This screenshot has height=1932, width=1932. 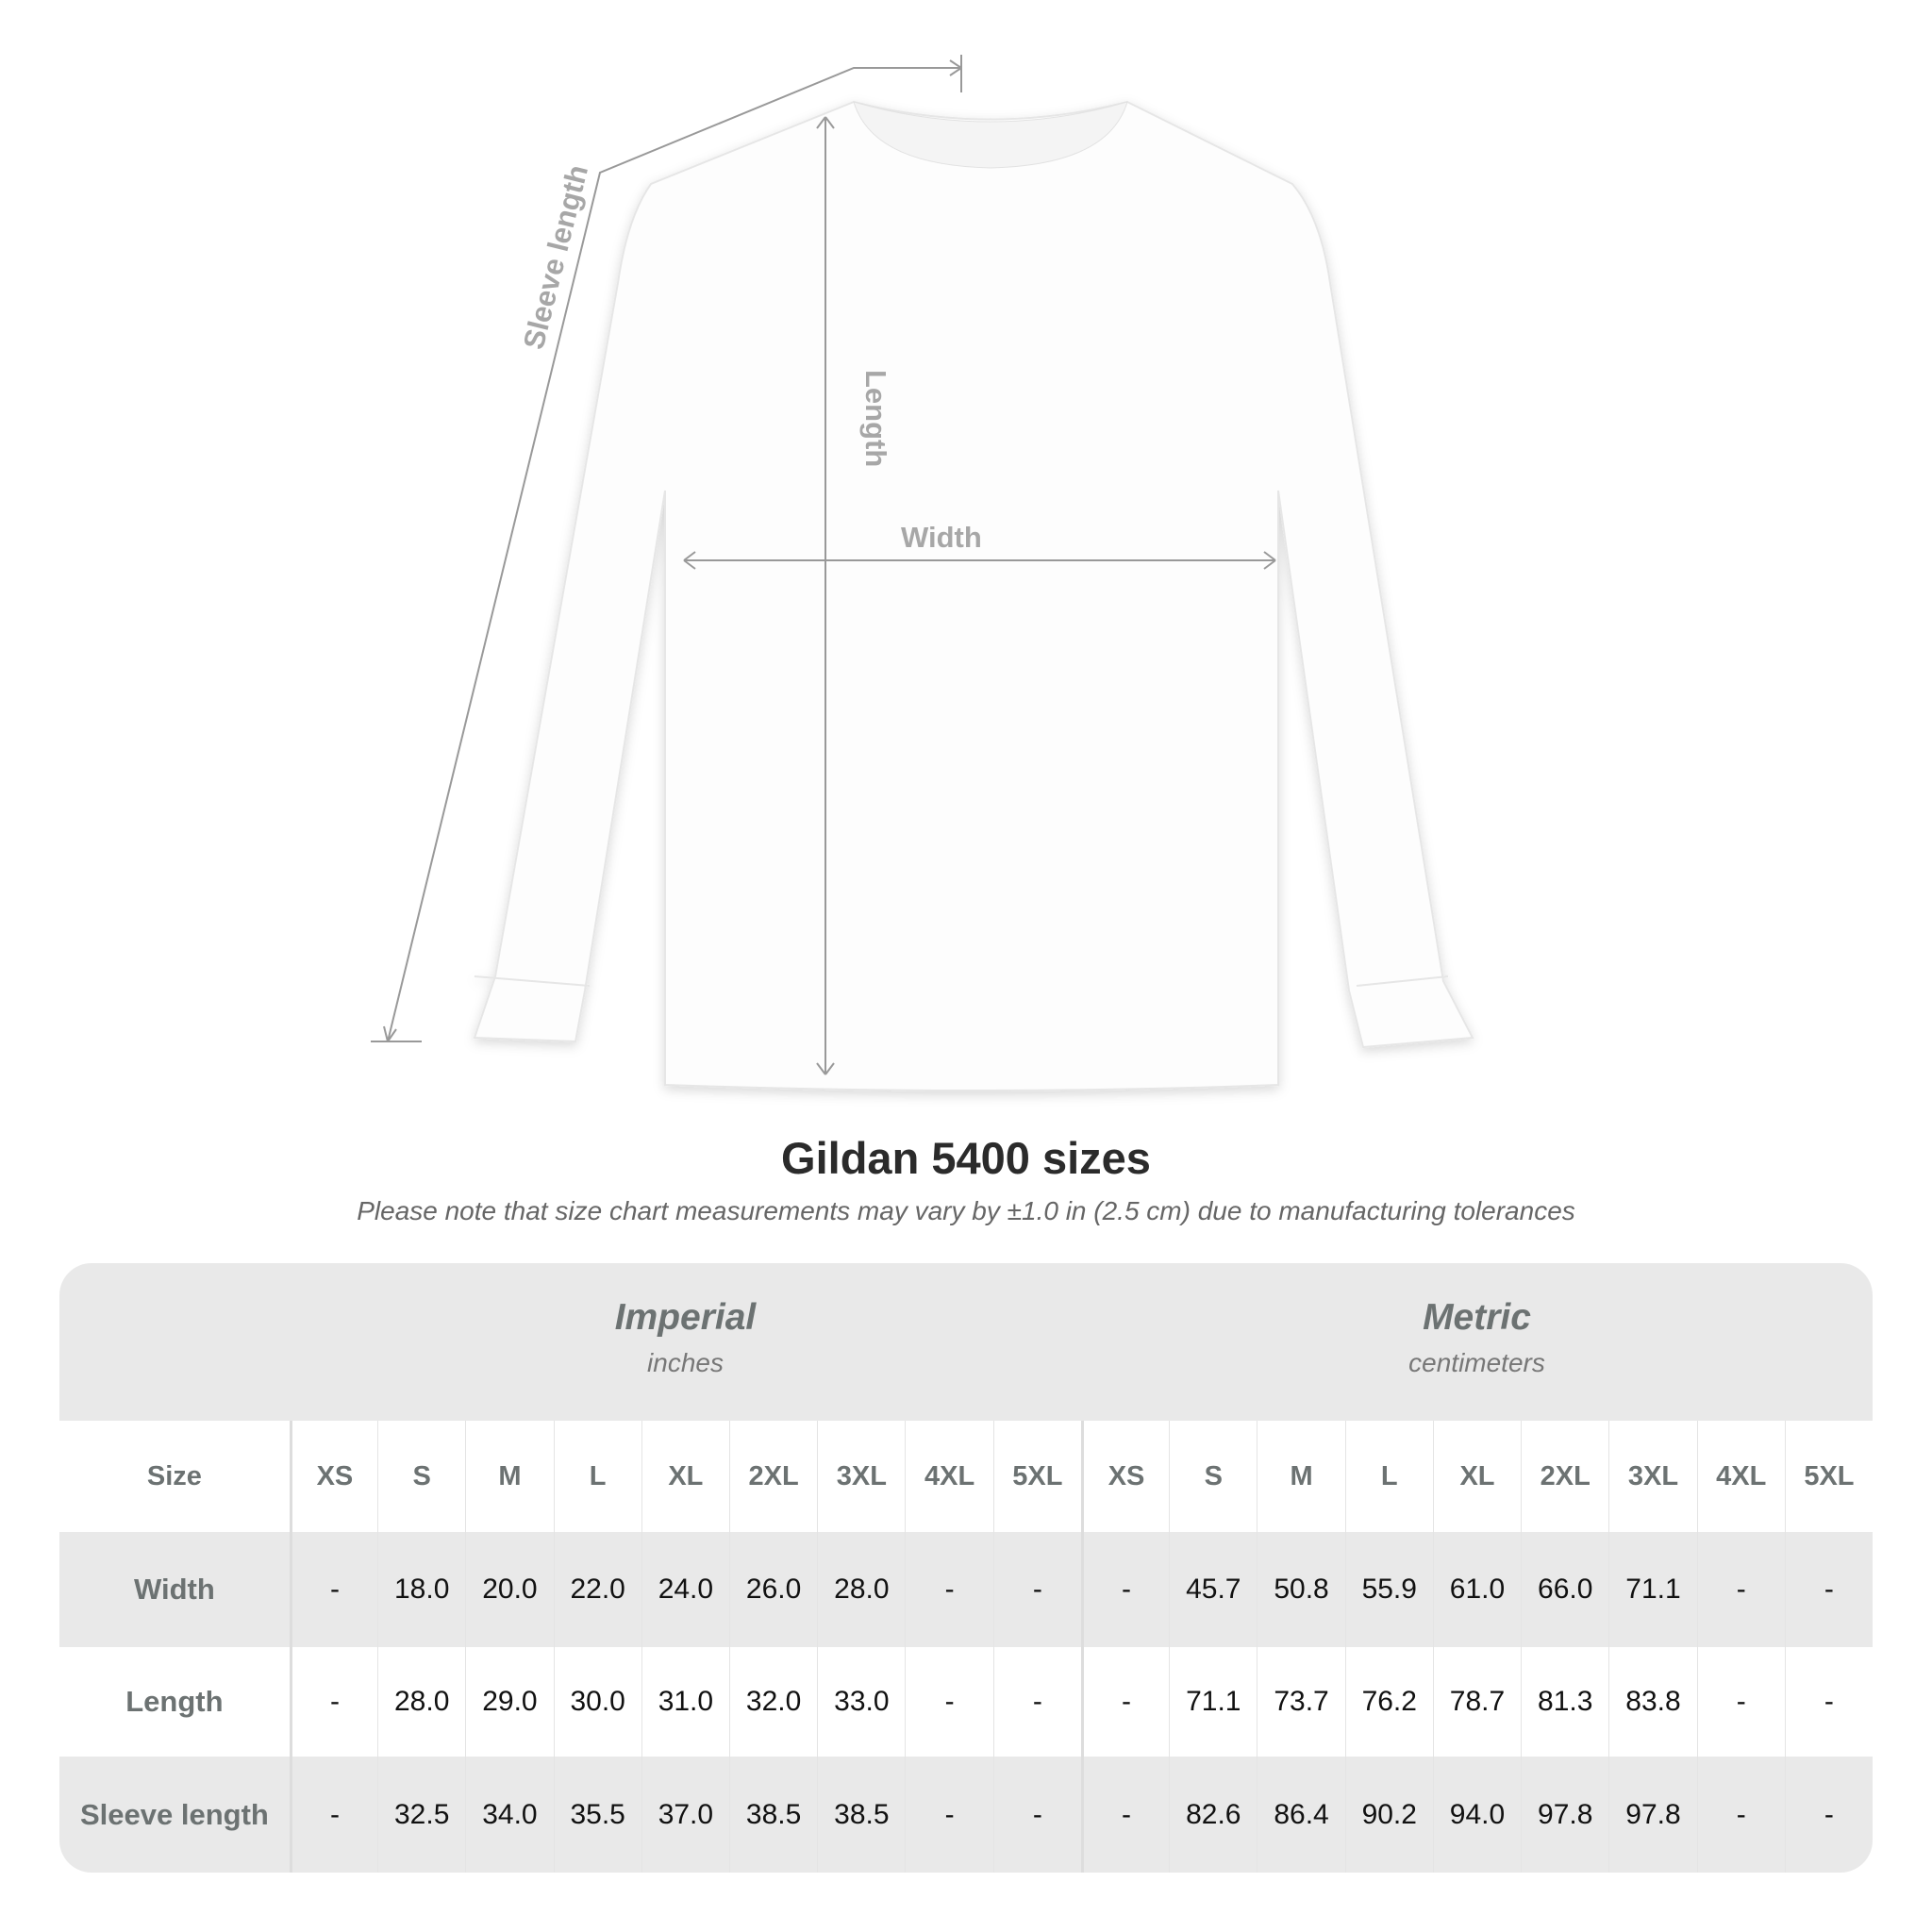 I want to click on value-cell-imperial: 35.5, so click(x=597, y=1815).